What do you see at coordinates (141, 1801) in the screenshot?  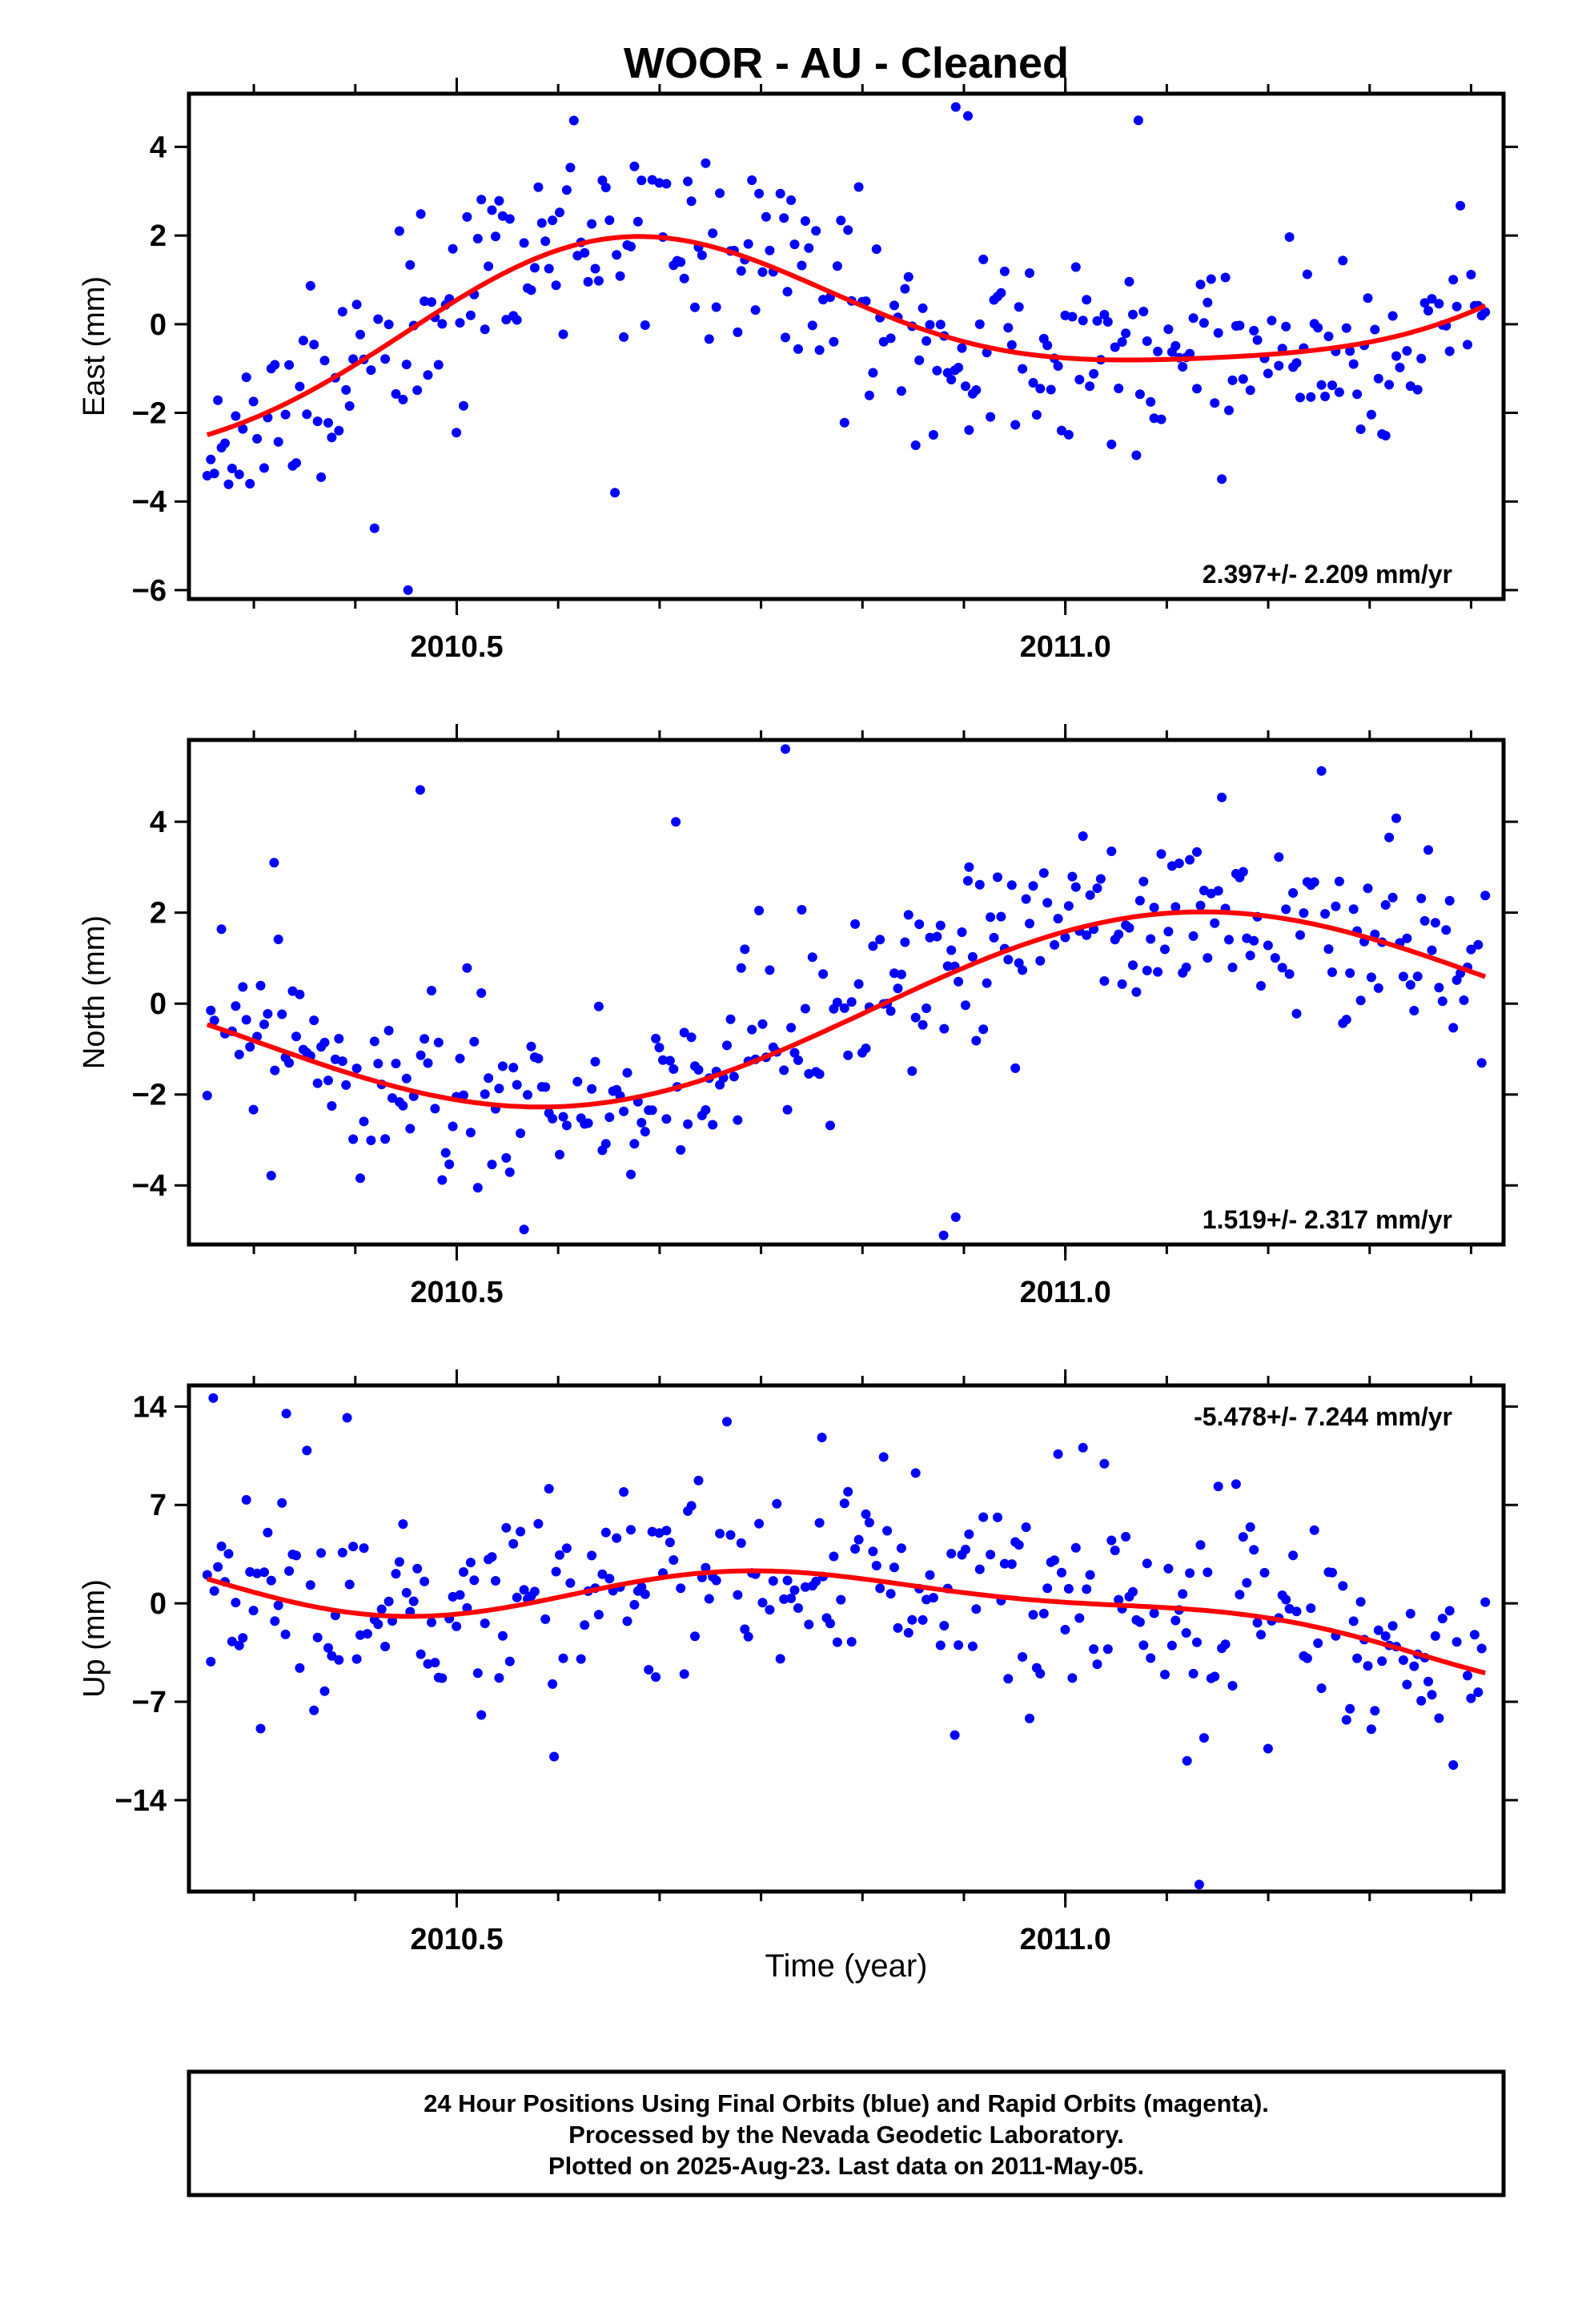 I see `y-tick-label: −14` at bounding box center [141, 1801].